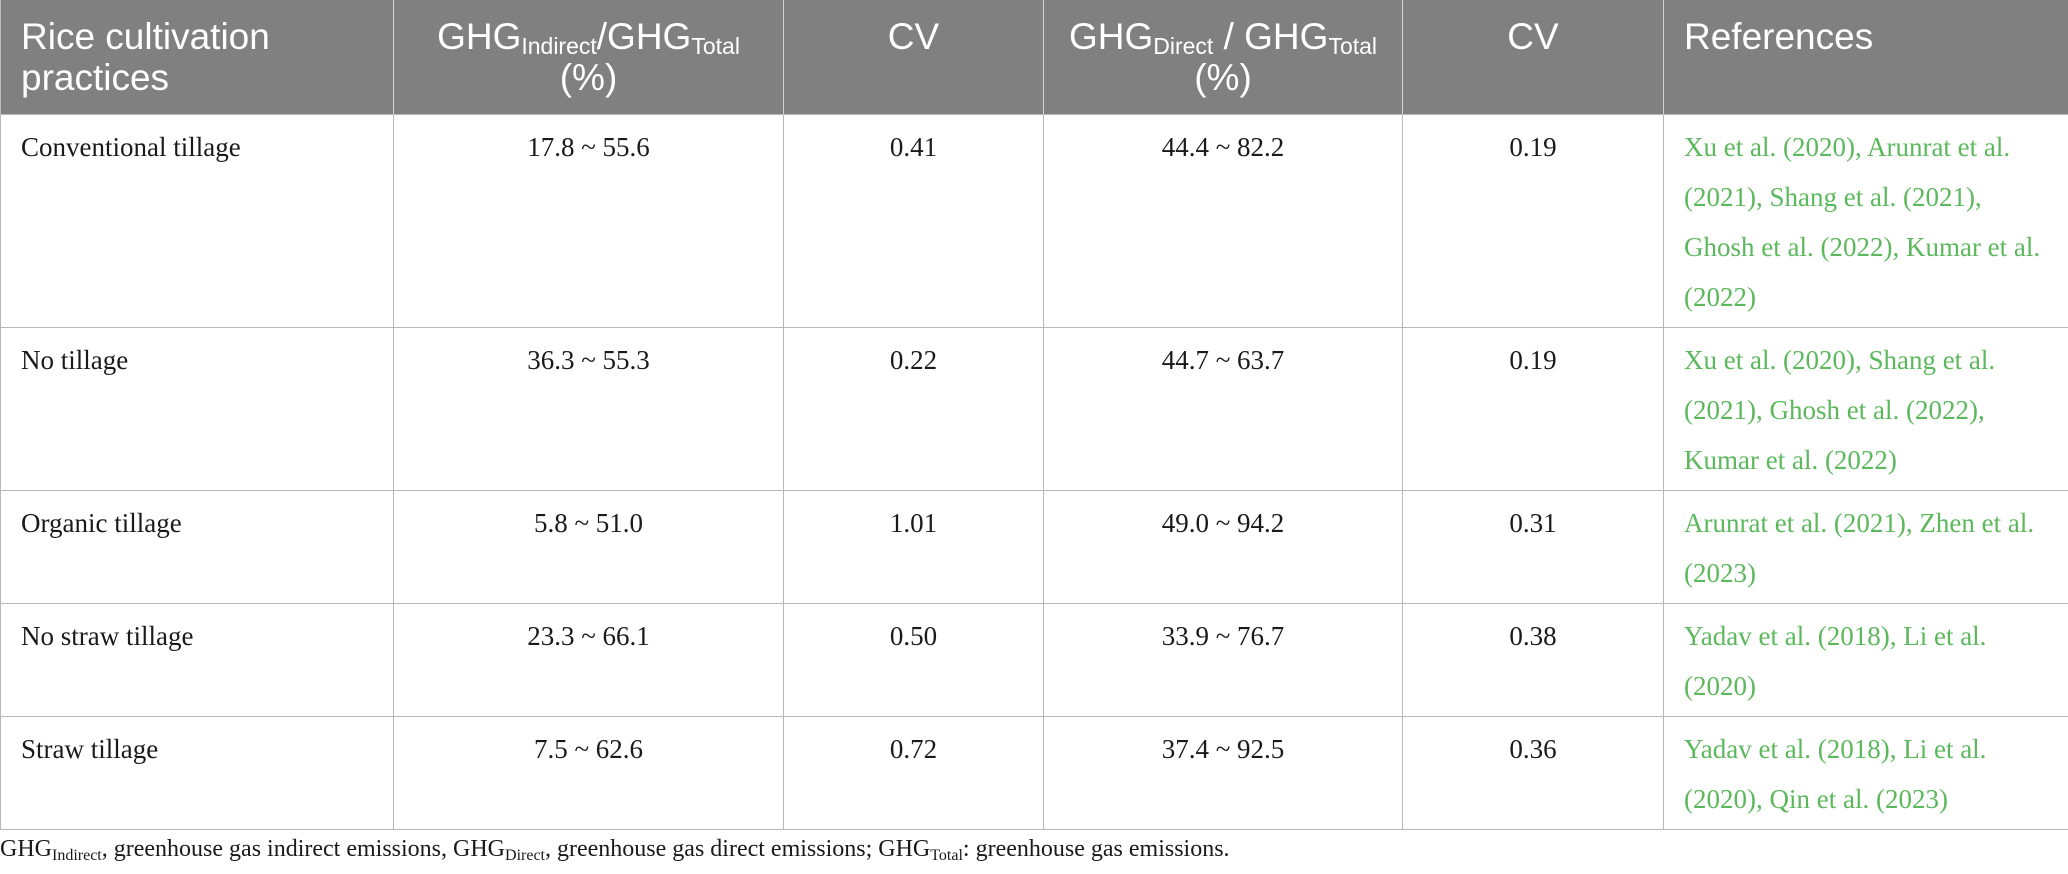  Describe the element at coordinates (946, 855) in the screenshot. I see `footnote-sub: Total` at that location.